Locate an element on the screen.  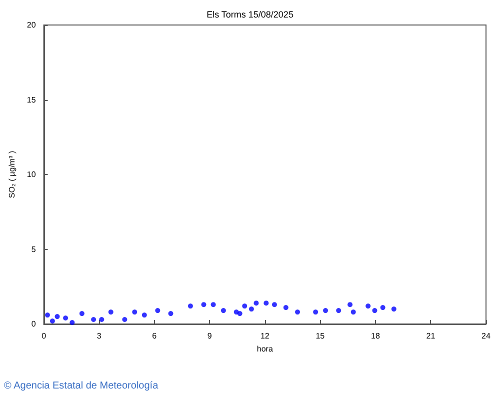
x-tick-label: 12 is located at coordinates (265, 336).